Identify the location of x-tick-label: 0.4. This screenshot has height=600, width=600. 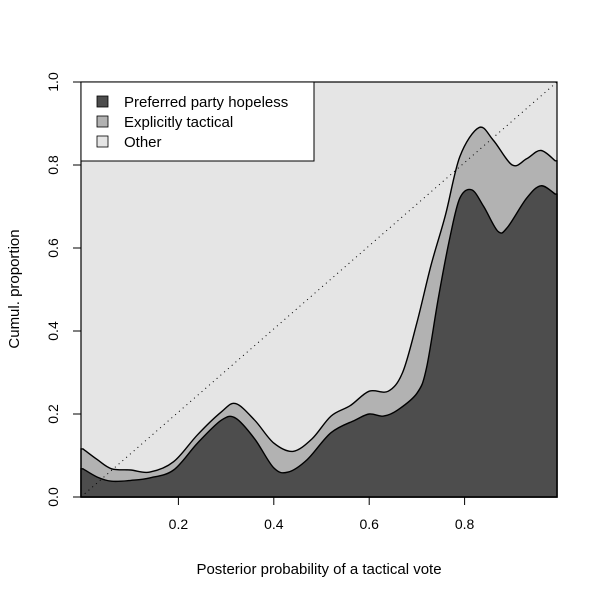
(274, 524).